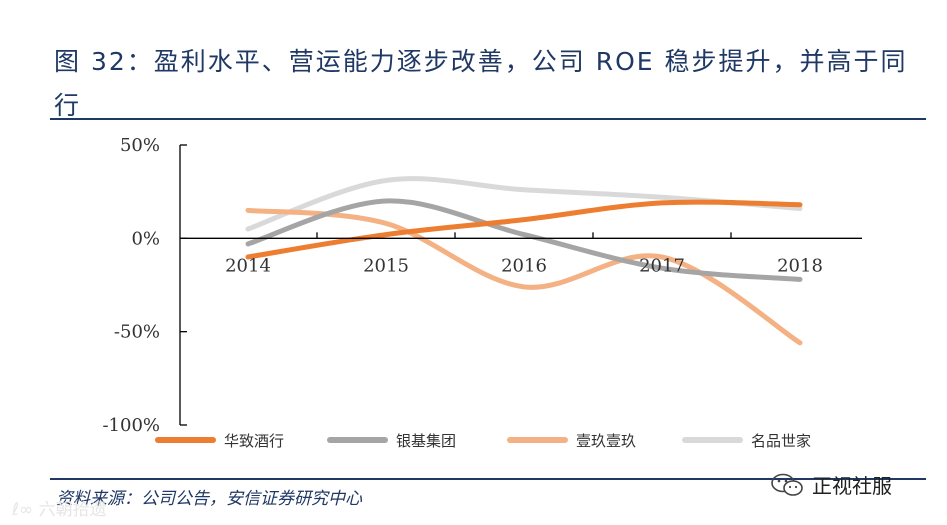 This screenshot has width=947, height=525. Describe the element at coordinates (386, 265) in the screenshot. I see `x-tick-label-2: 2015` at that location.